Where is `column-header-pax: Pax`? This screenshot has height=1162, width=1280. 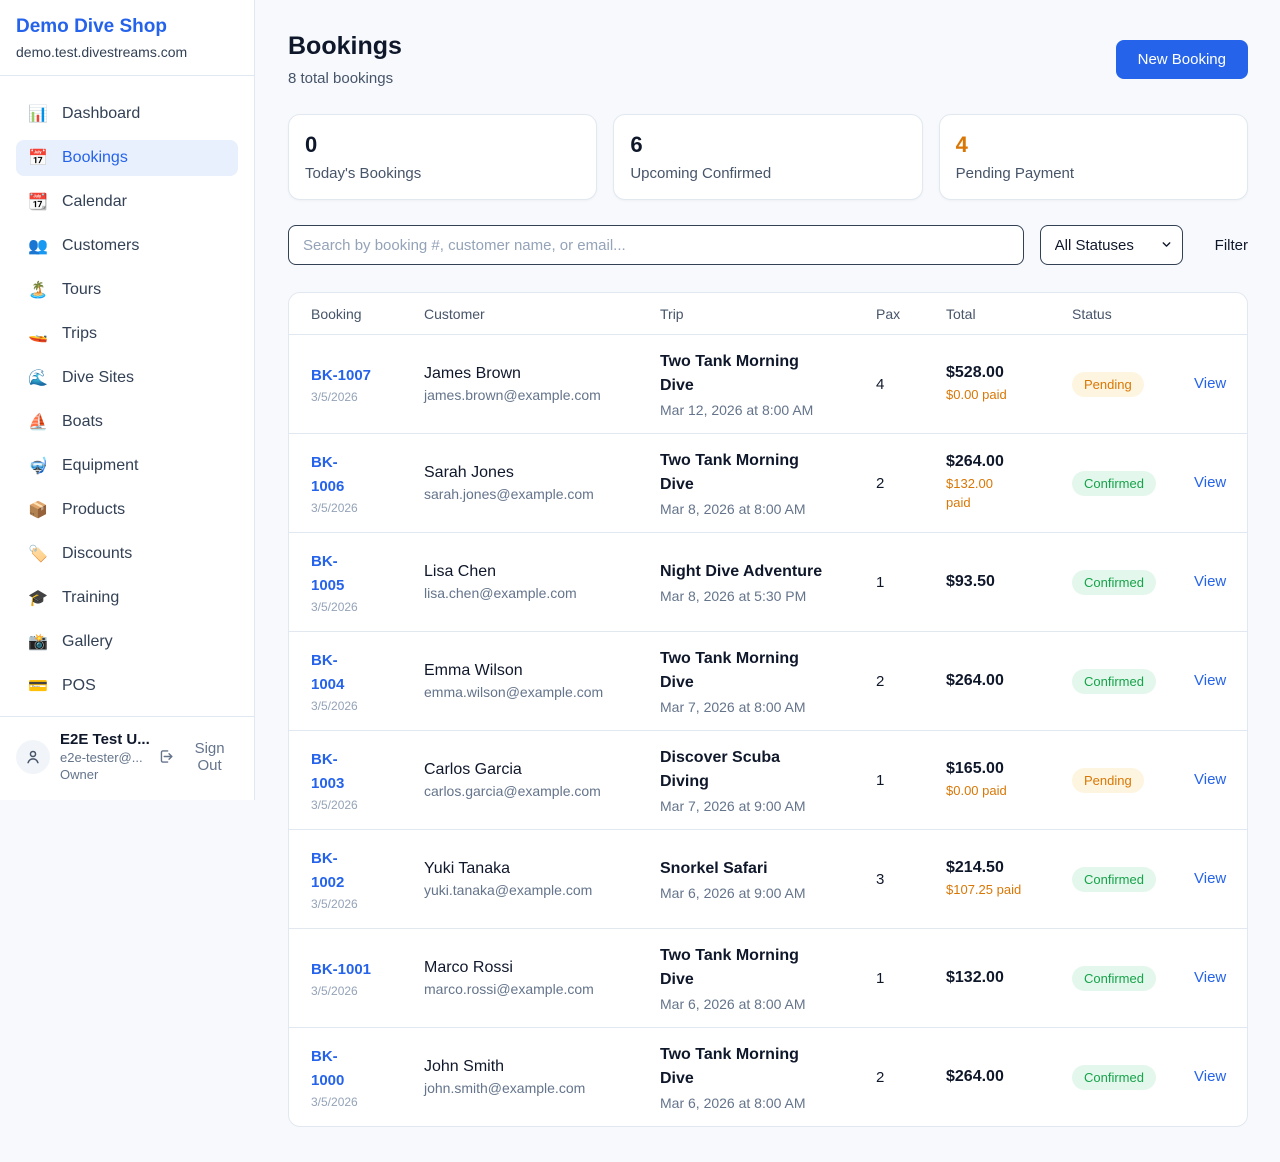
column-header-pax: Pax is located at coordinates (888, 313).